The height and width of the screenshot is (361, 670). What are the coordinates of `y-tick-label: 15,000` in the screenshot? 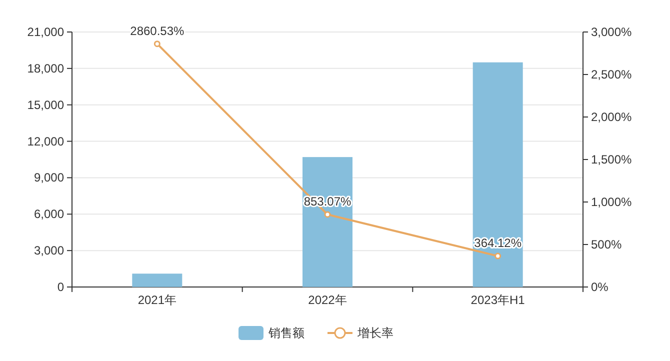 It's located at (45, 105).